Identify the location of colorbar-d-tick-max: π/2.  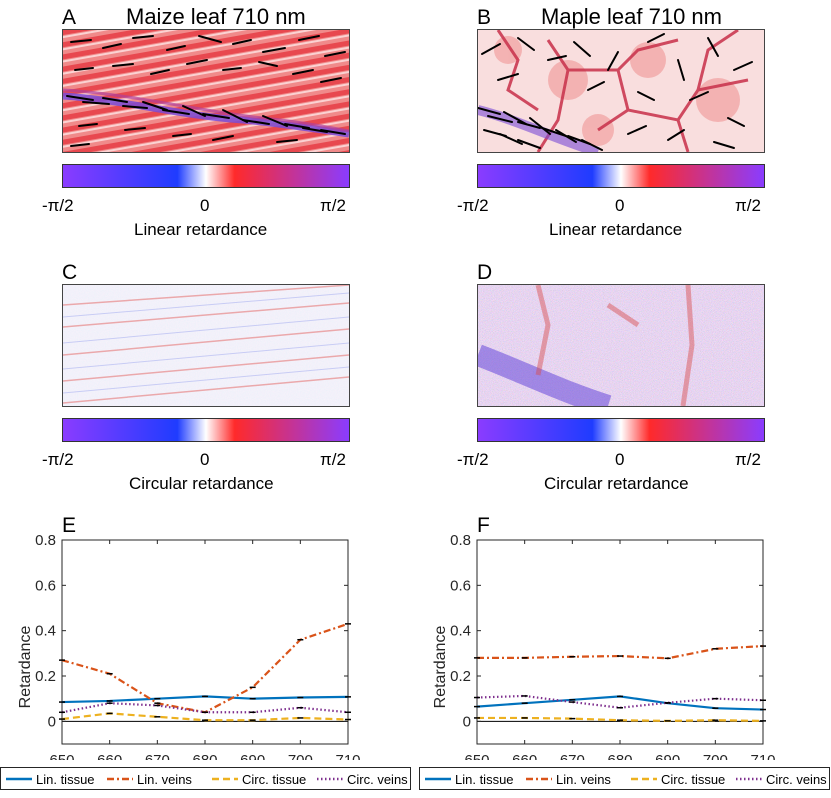
(748, 459).